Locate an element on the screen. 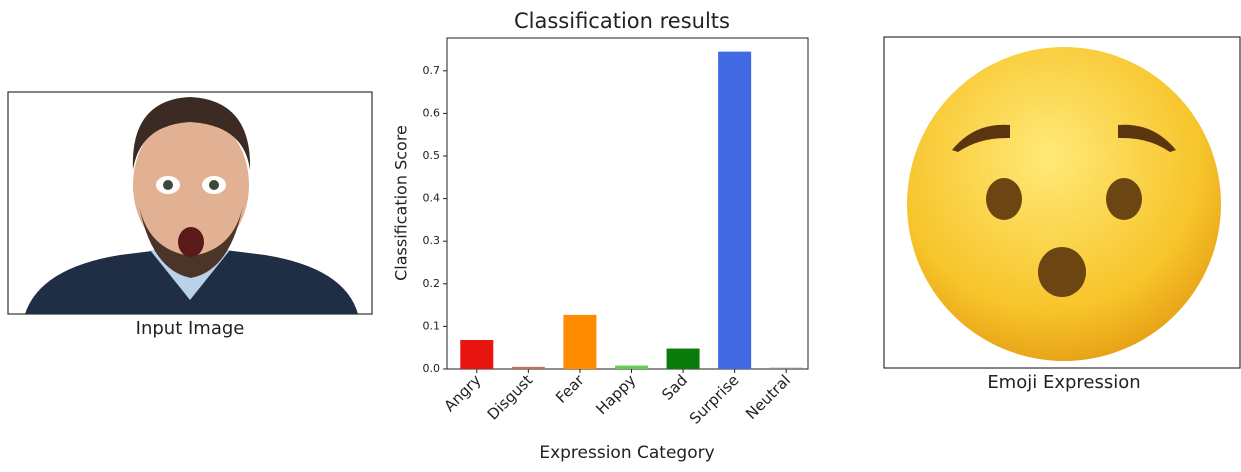  x-tick-label: Angry is located at coordinates (463, 393).